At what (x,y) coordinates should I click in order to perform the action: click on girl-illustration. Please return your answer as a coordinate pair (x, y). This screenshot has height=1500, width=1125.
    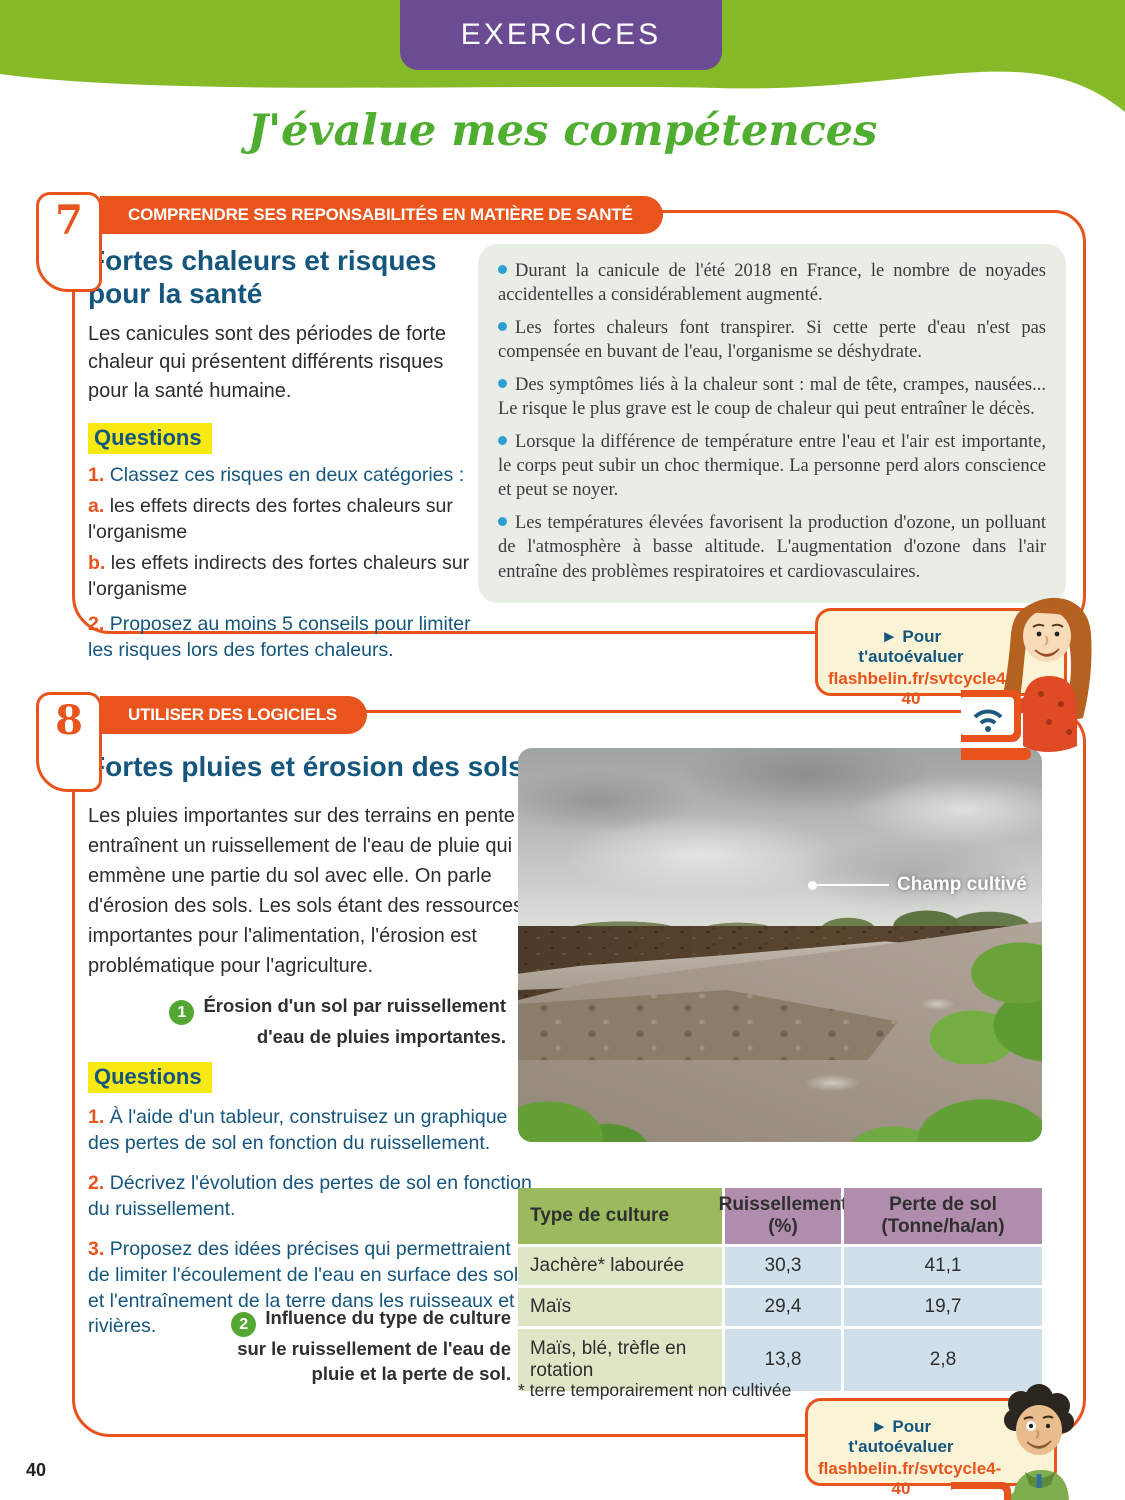
    Looking at the image, I should click on (1026, 678).